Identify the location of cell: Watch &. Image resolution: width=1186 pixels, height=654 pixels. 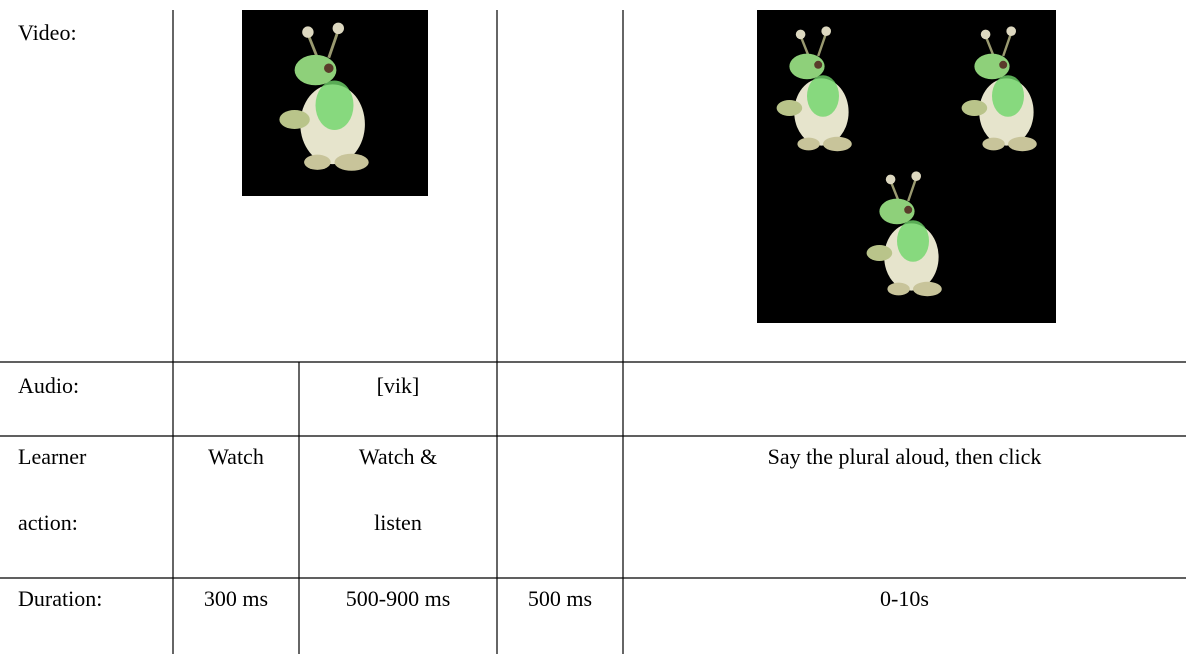
(398, 456).